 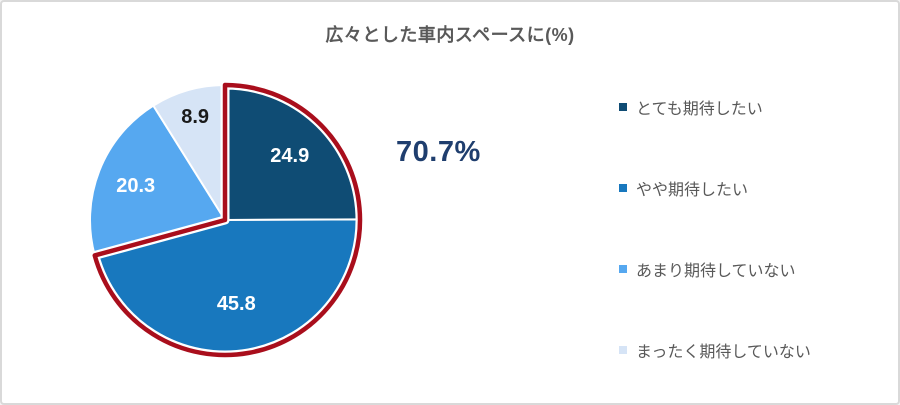 I want to click on slice-value-label-2: 20.3, so click(x=135, y=186).